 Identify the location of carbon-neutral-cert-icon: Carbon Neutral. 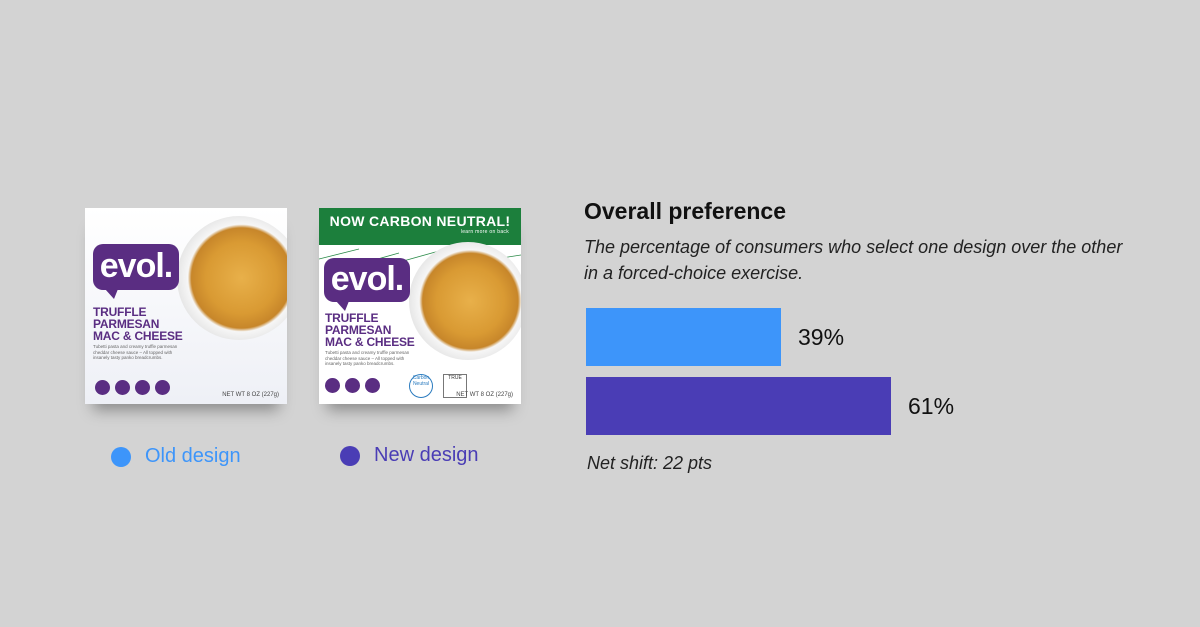
(421, 386).